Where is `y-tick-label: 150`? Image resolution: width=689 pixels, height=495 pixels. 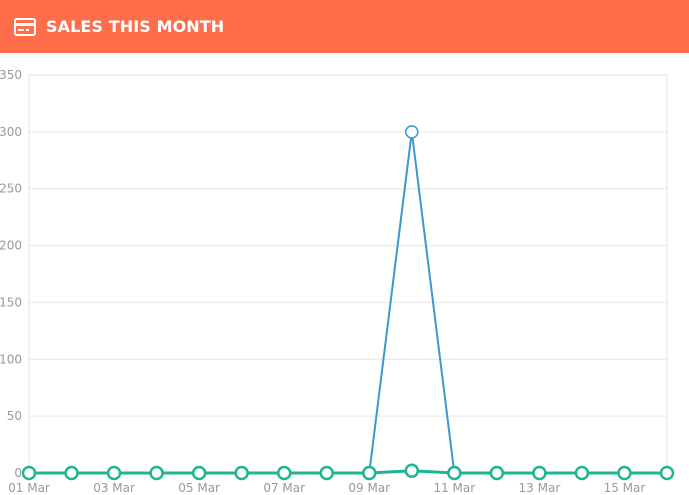
y-tick-label: 150 is located at coordinates (11, 302).